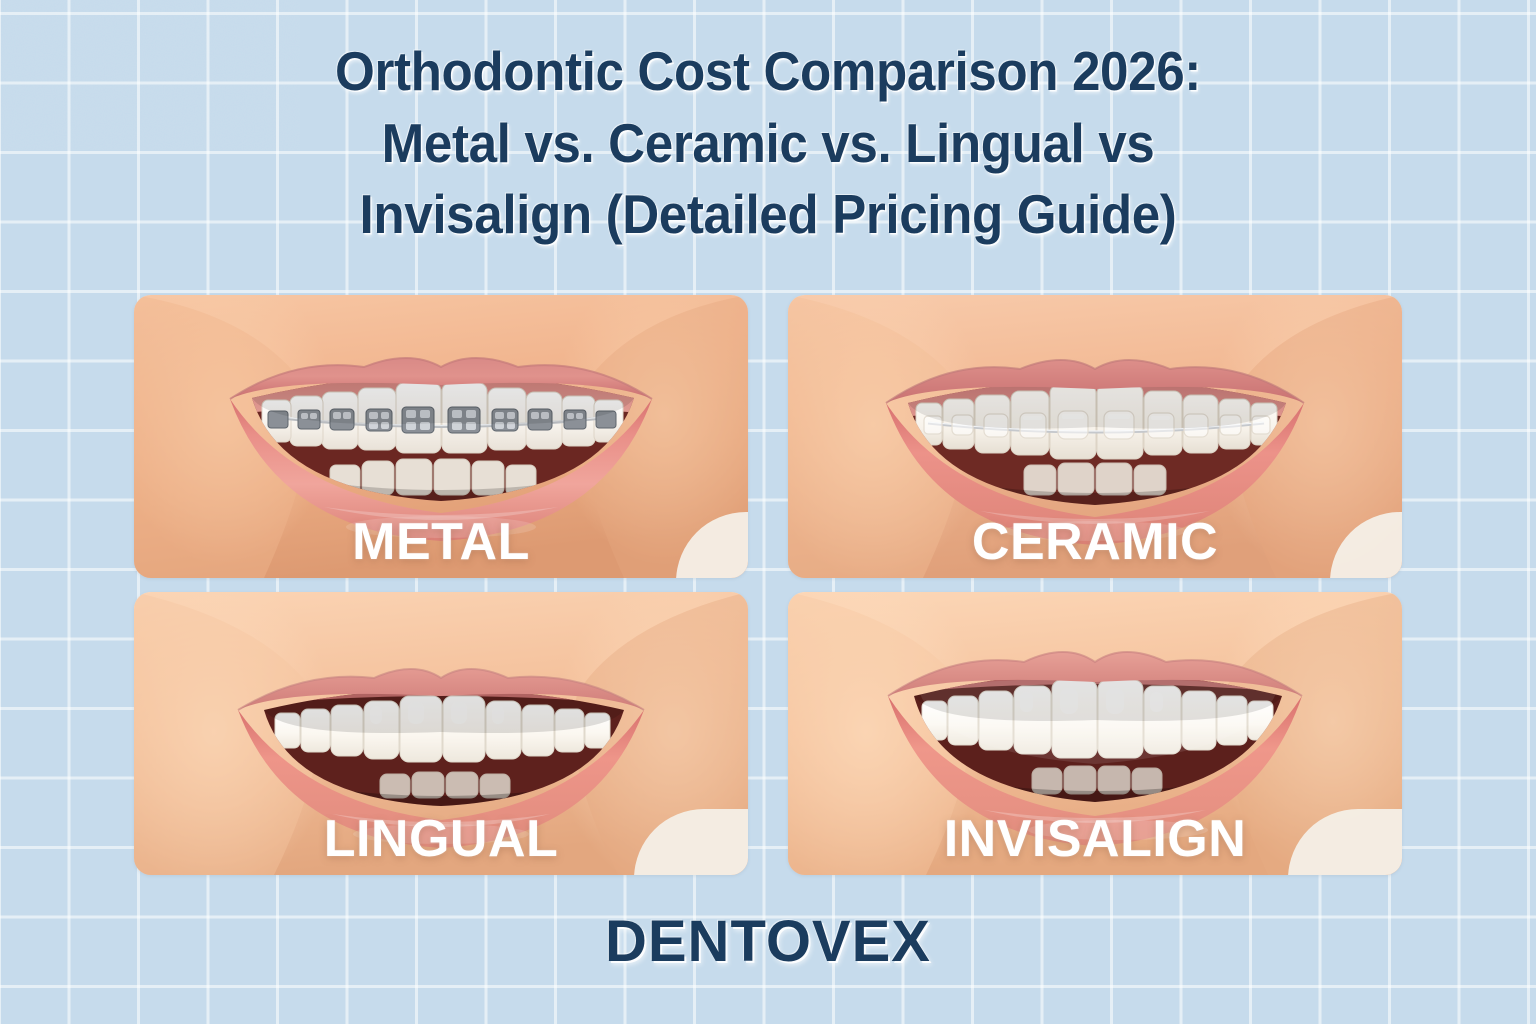  What do you see at coordinates (1095, 839) in the screenshot?
I see `card-label-invisalign: INVISALIGN` at bounding box center [1095, 839].